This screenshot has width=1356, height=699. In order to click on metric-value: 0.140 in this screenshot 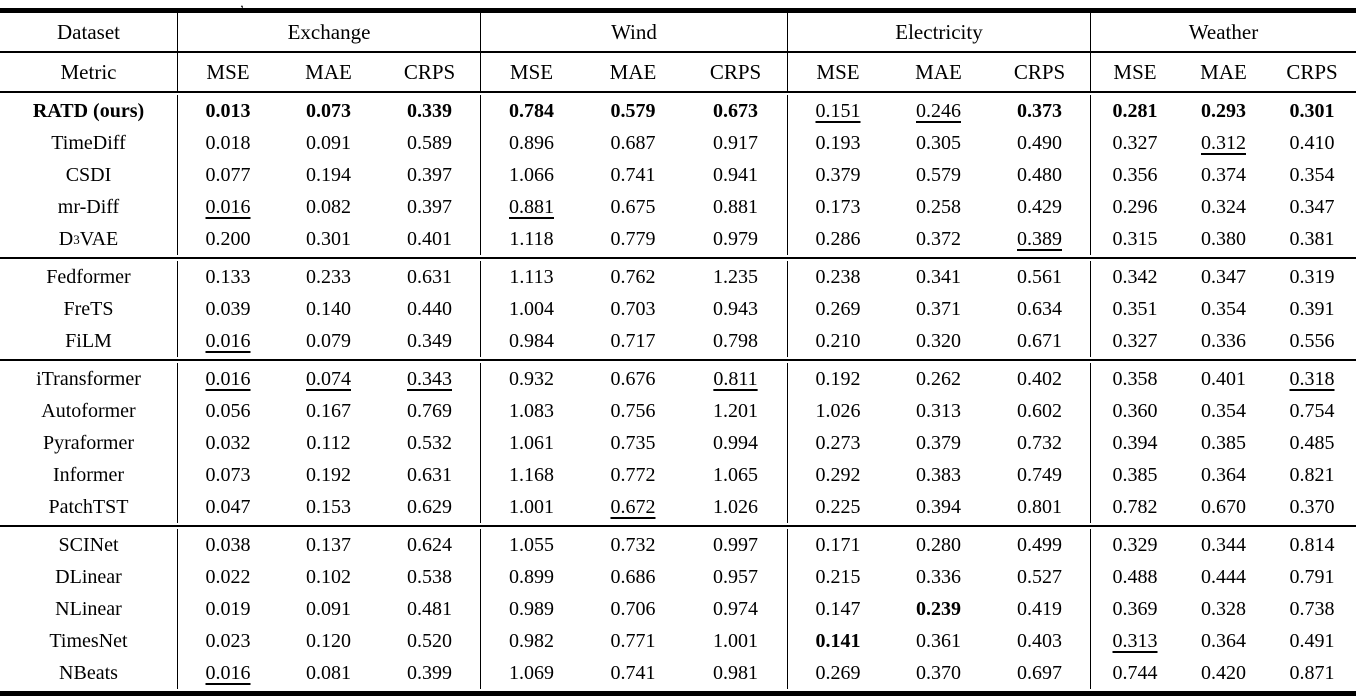, I will do `click(328, 309)`.